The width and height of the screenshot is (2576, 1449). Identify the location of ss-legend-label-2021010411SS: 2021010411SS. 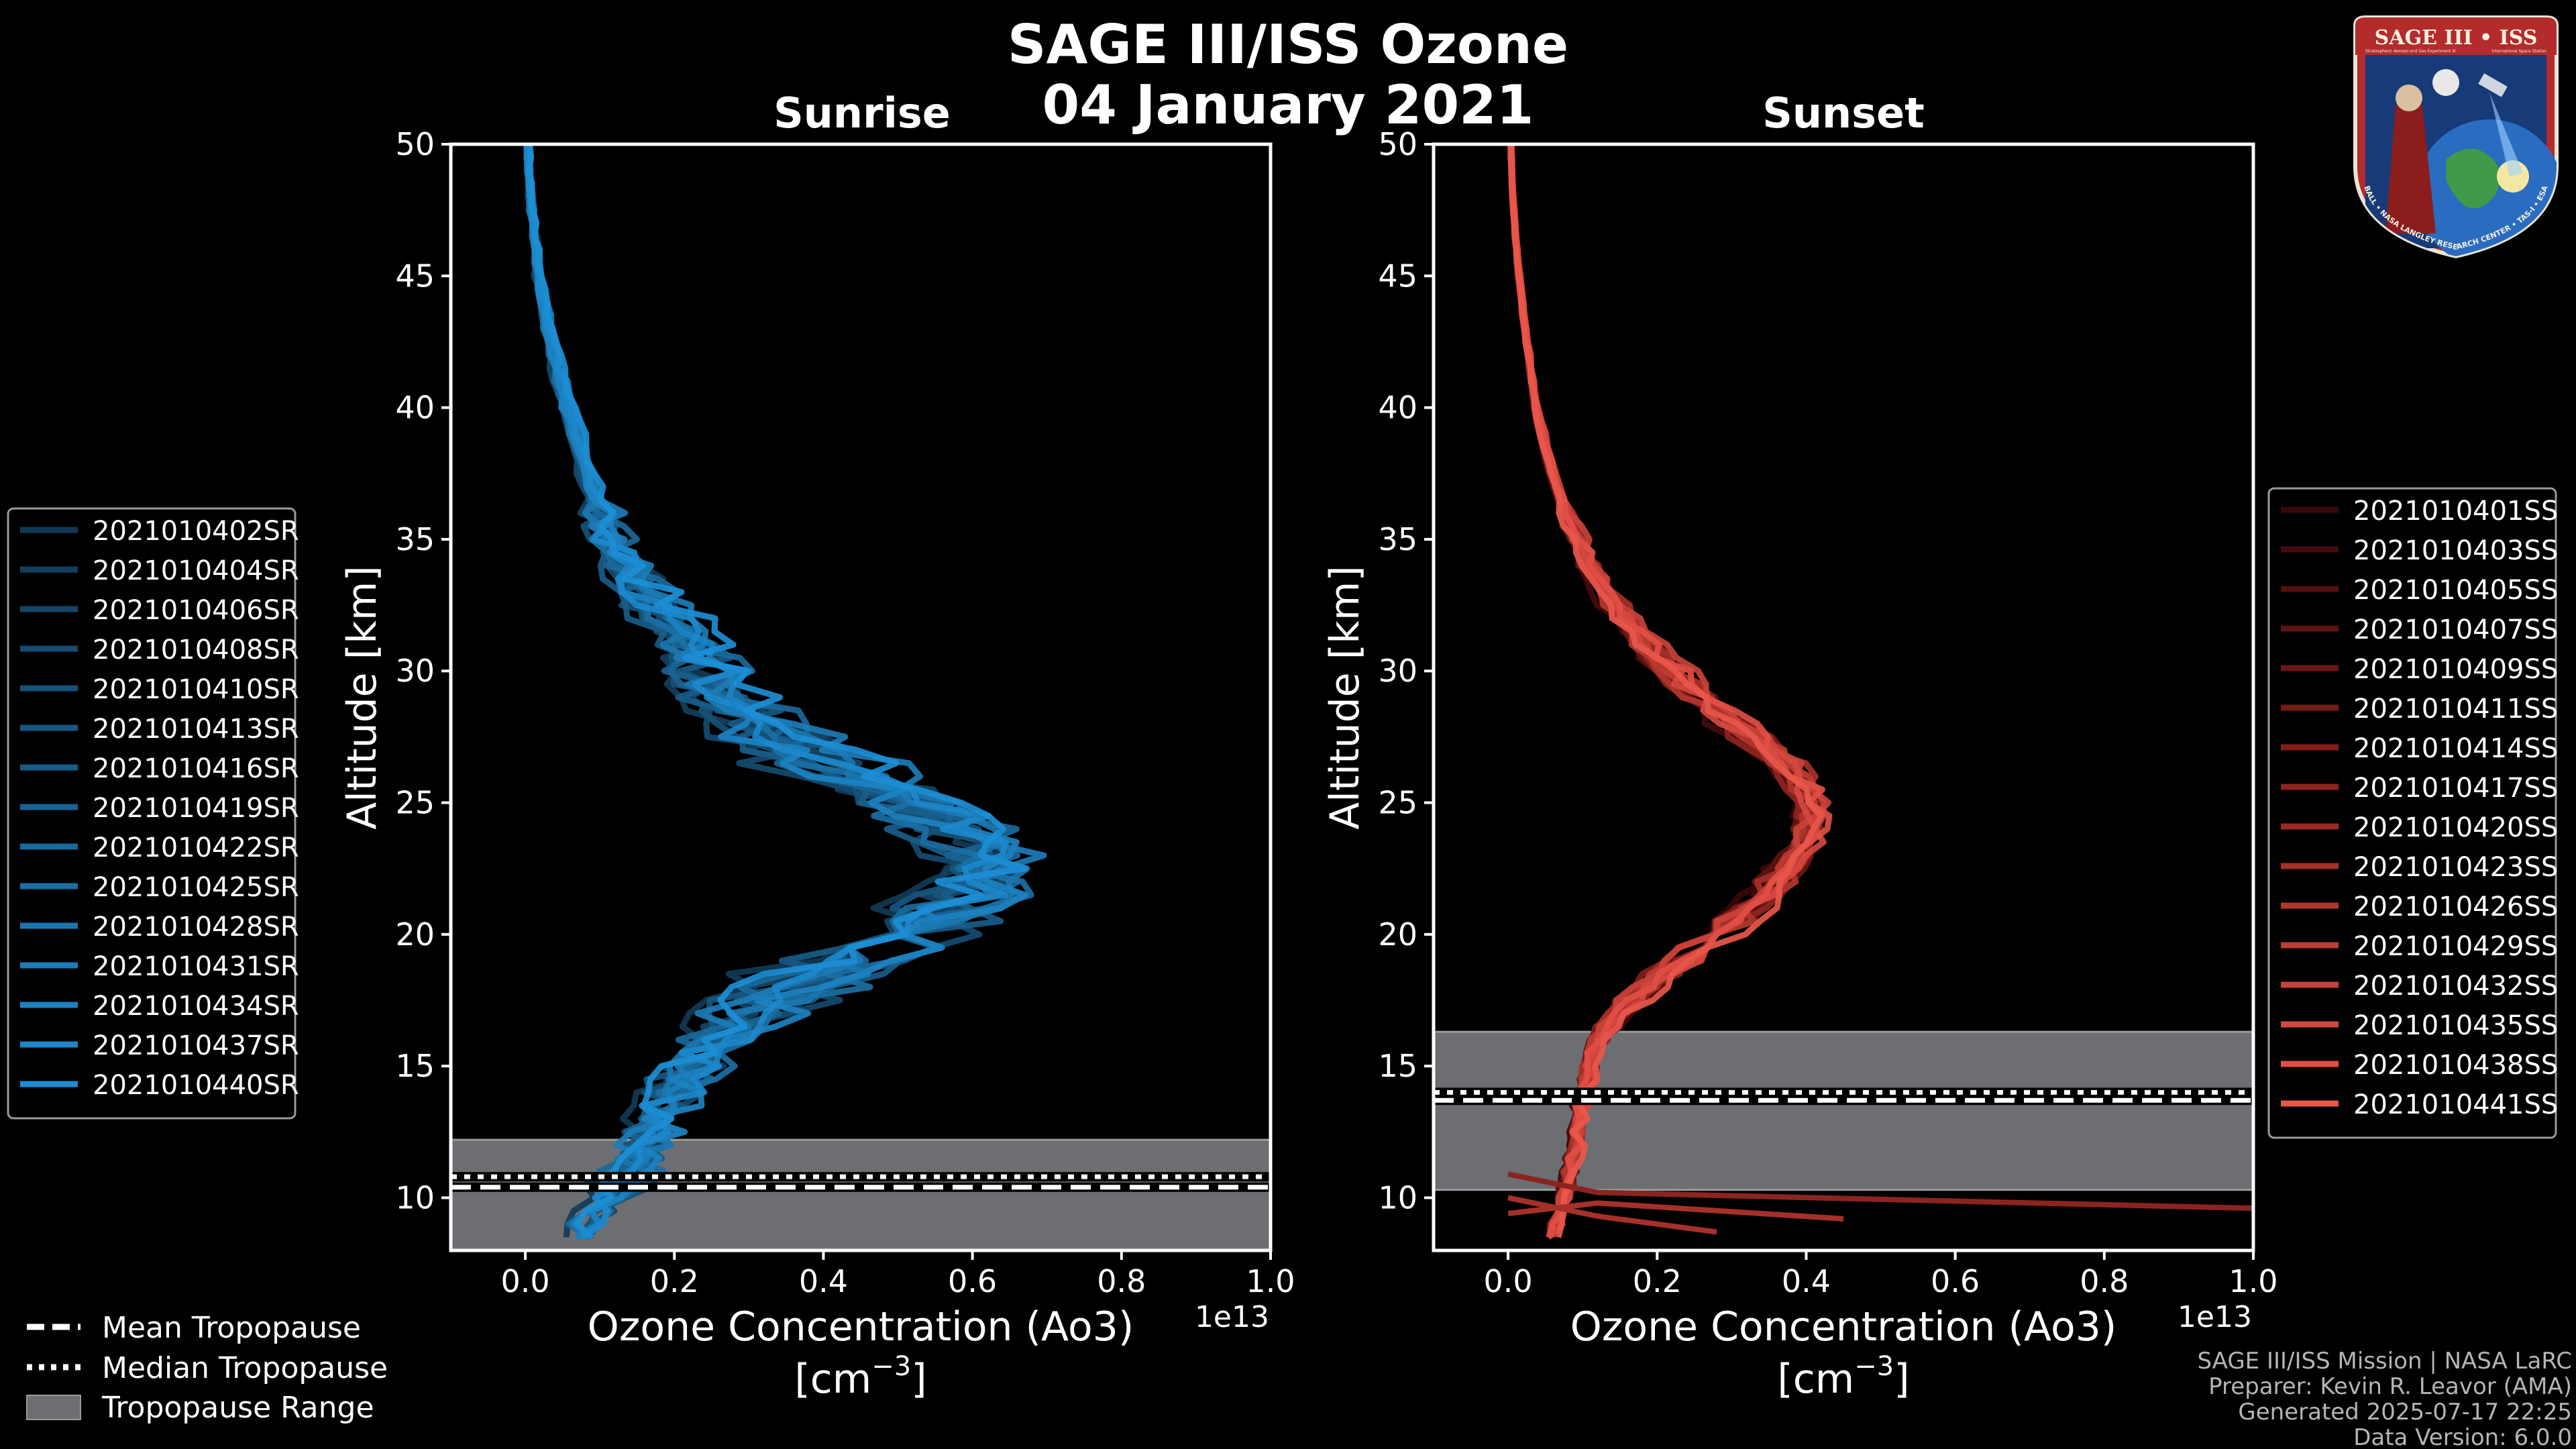
(2455, 709).